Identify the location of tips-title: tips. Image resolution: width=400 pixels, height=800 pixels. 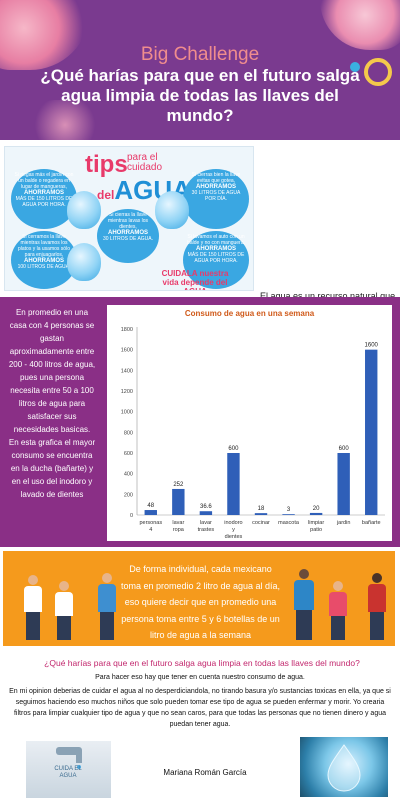
(106, 164).